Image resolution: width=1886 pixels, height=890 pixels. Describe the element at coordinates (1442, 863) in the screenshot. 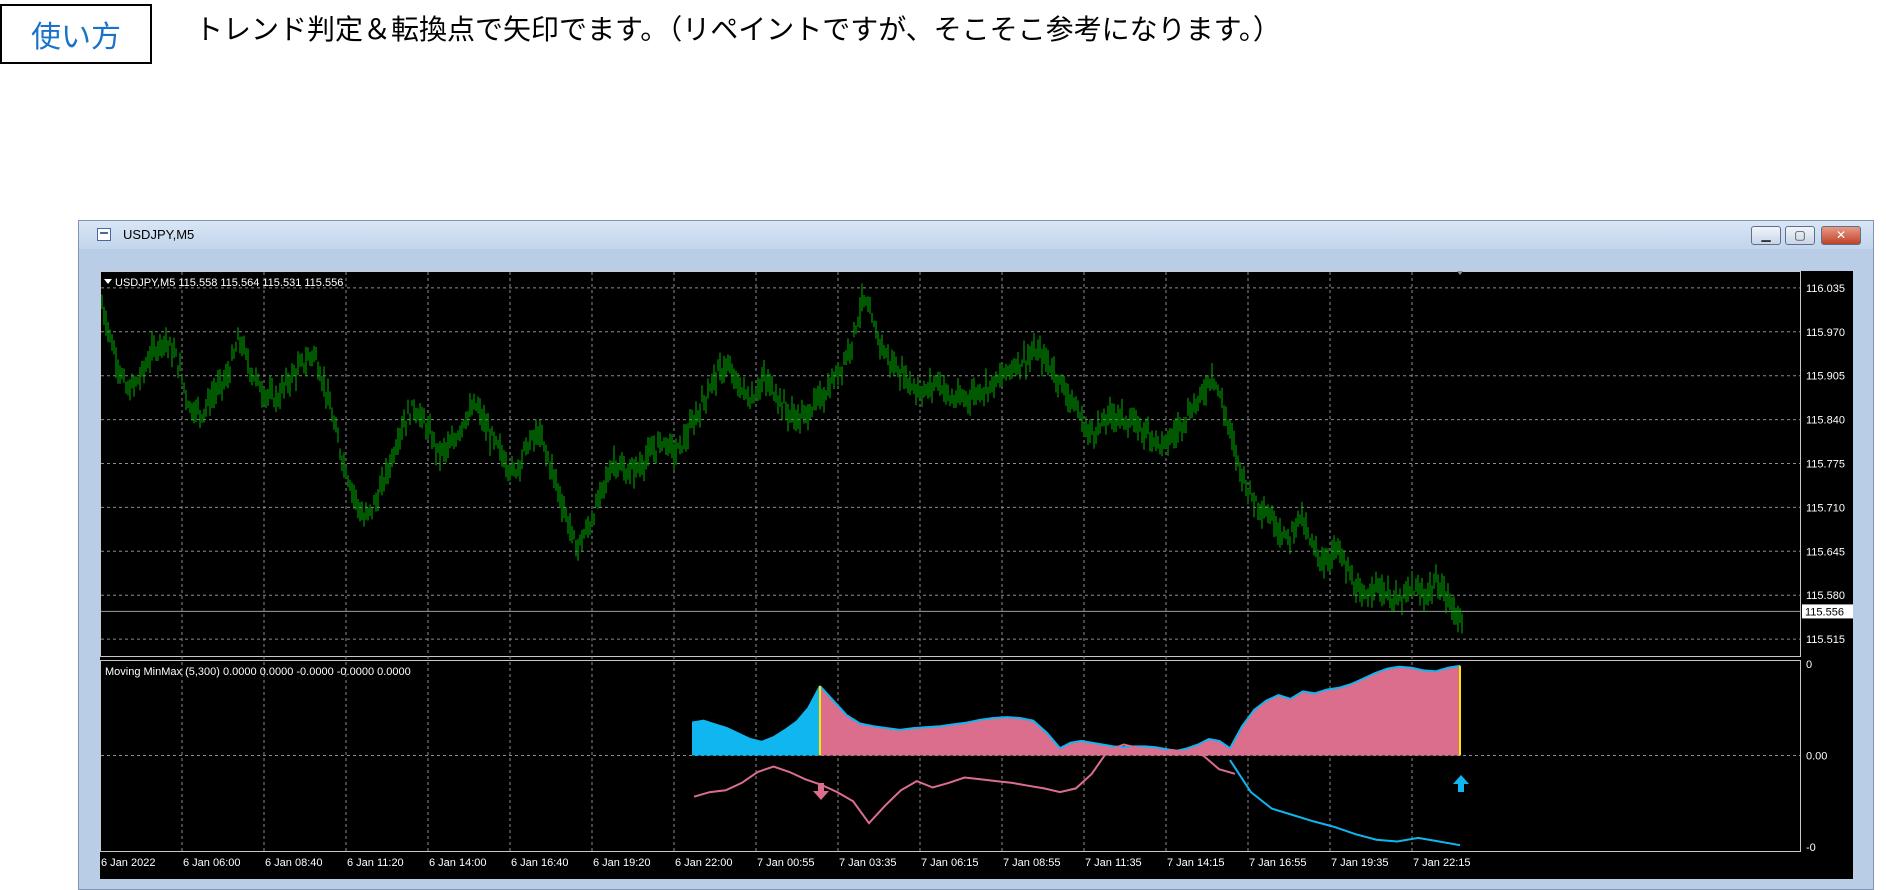

I see `time-axis-label: 7 Jan 22:15` at that location.